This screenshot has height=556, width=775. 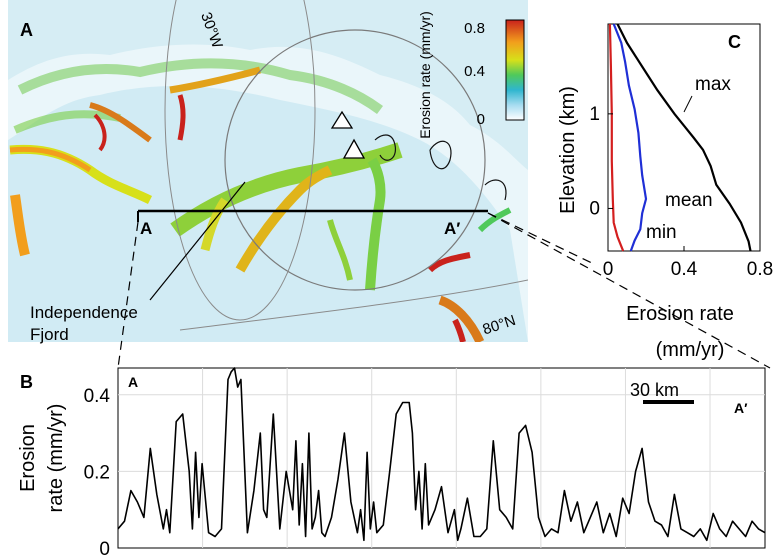 What do you see at coordinates (425, 75) in the screenshot?
I see `colorbar-title: Erosion rate (mm/yr)` at bounding box center [425, 75].